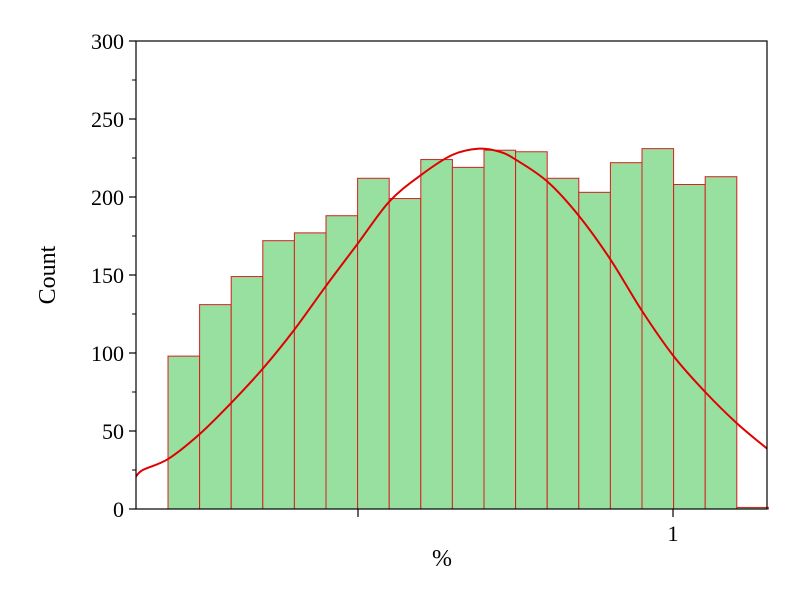  I want to click on y-tick-label: 250, so click(107, 119).